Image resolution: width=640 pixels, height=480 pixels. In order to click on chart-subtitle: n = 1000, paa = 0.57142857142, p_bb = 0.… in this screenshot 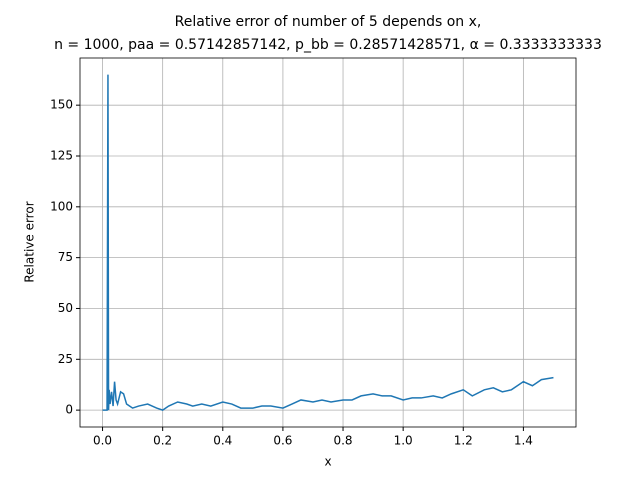, I will do `click(328, 45)`.